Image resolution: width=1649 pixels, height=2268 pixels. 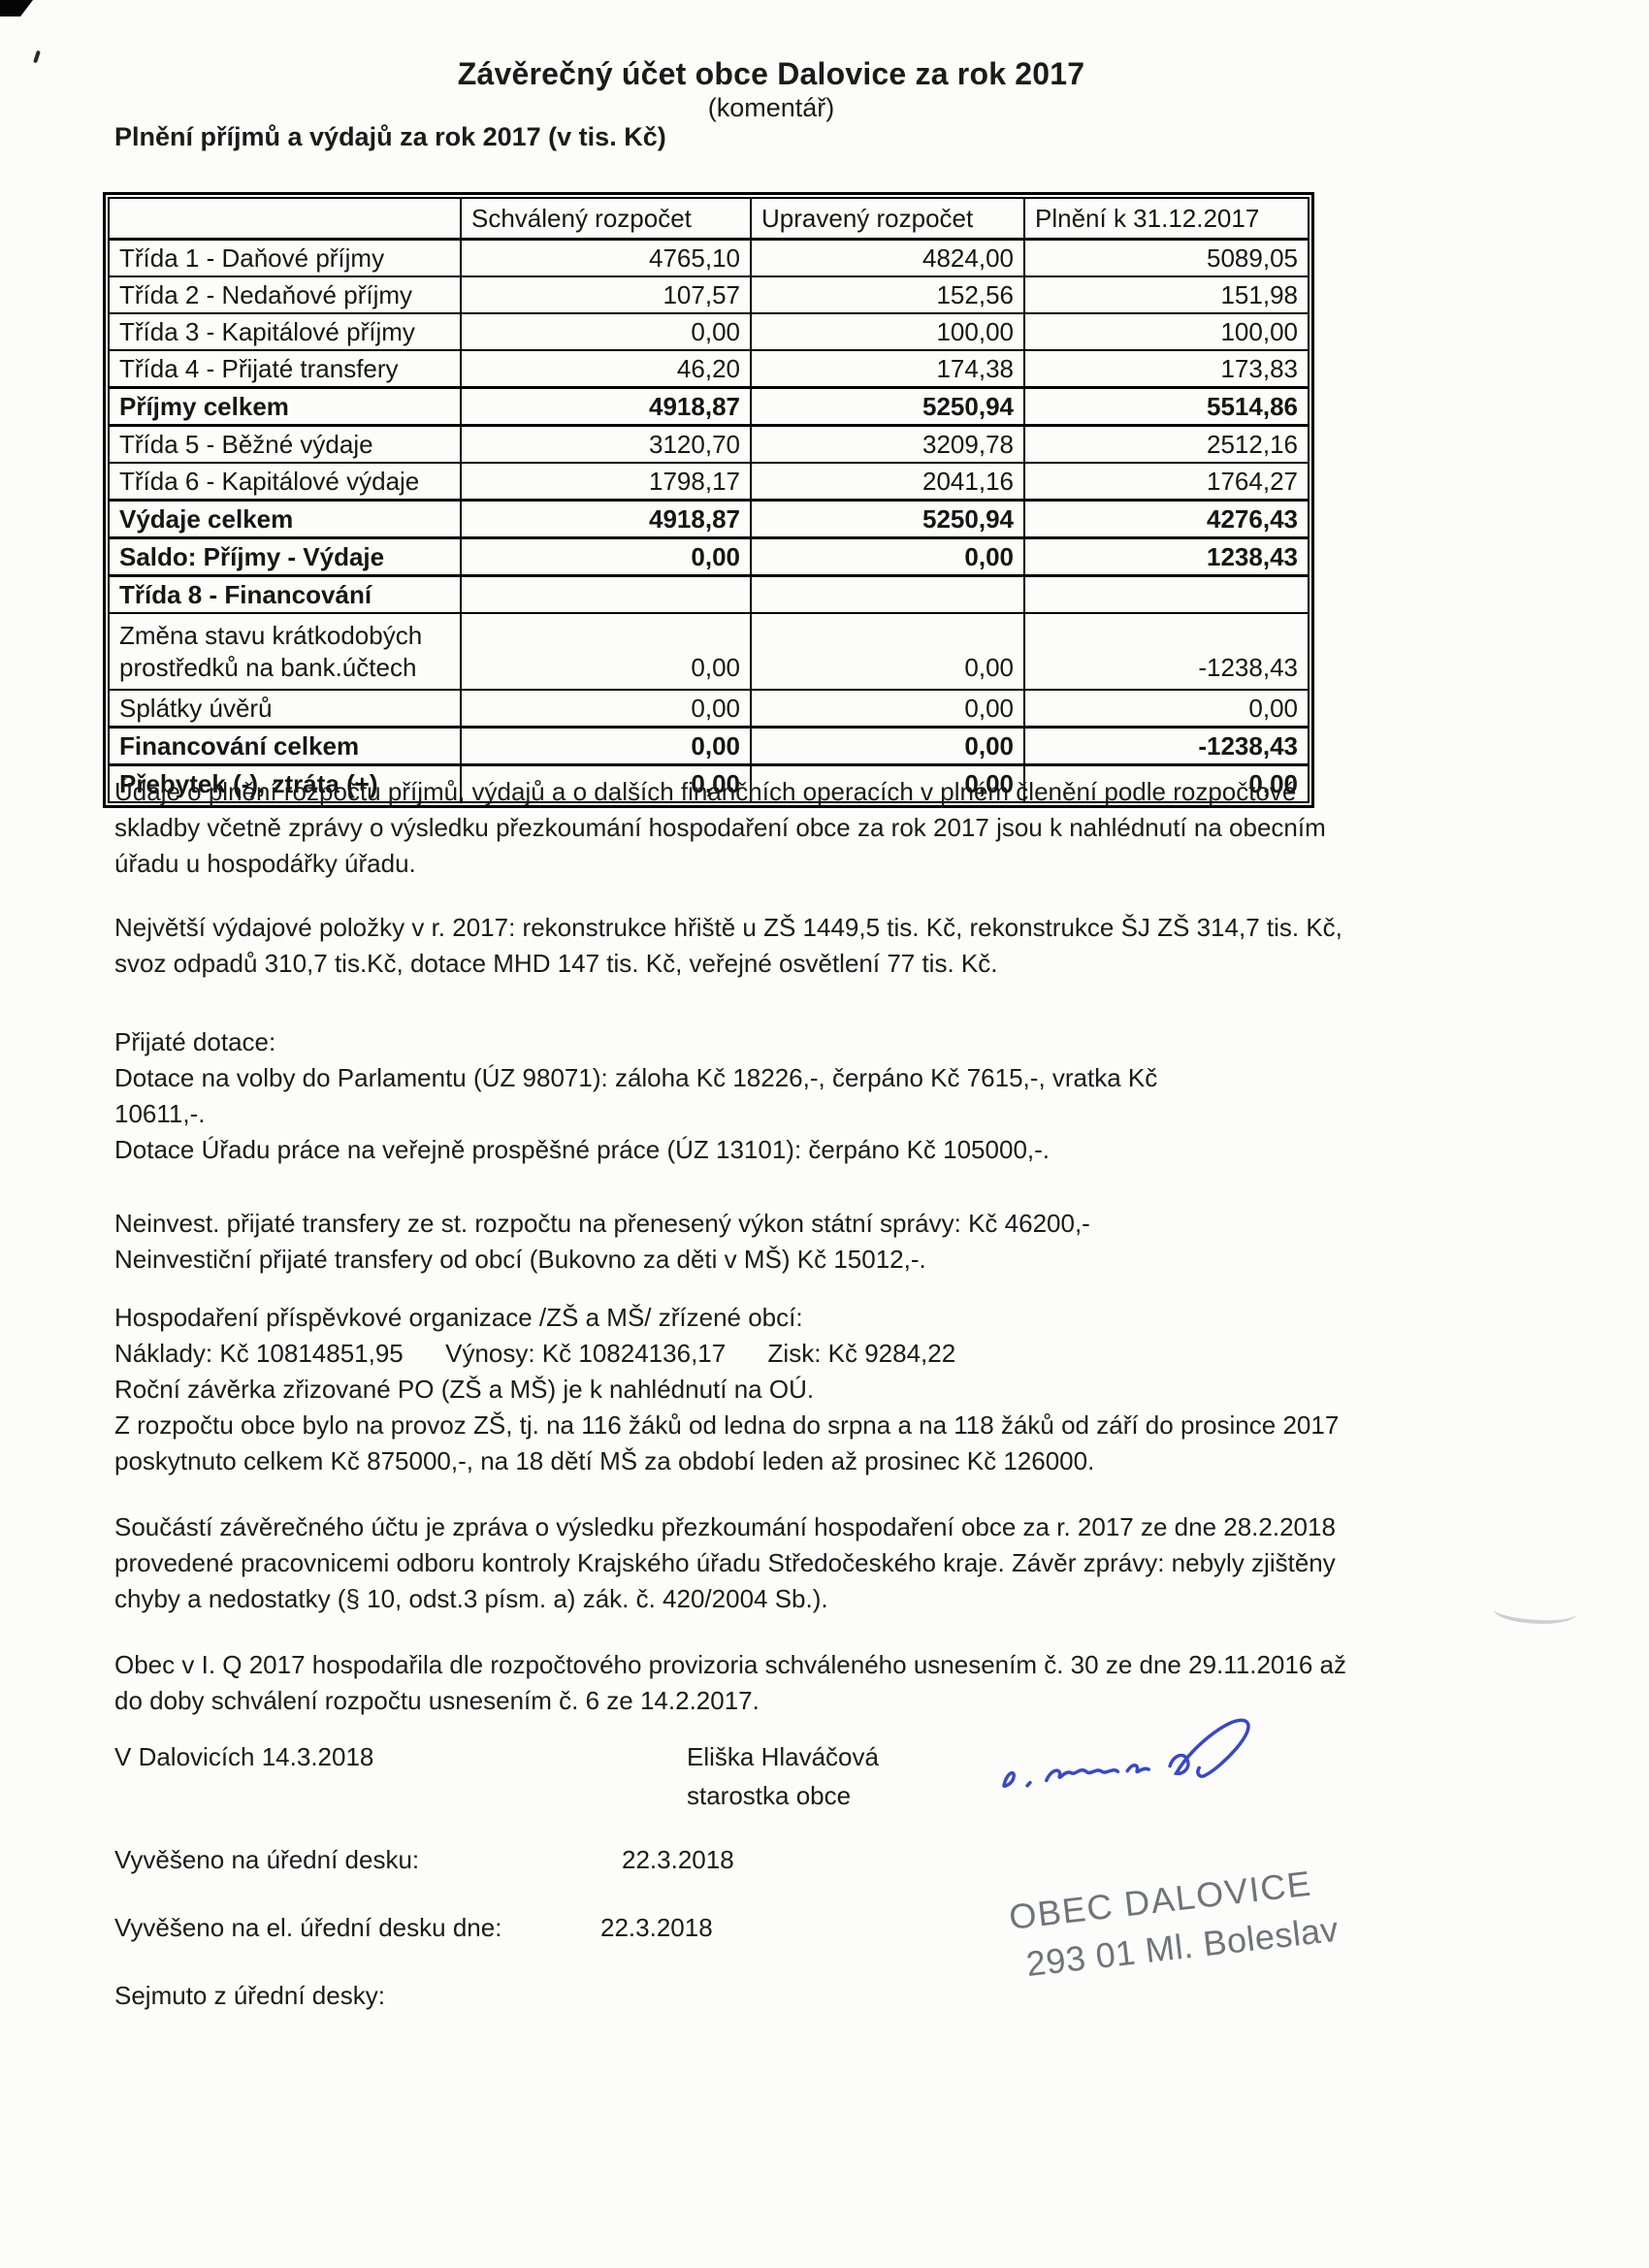 What do you see at coordinates (769, 1795) in the screenshot?
I see `signer-title: starostka obce` at bounding box center [769, 1795].